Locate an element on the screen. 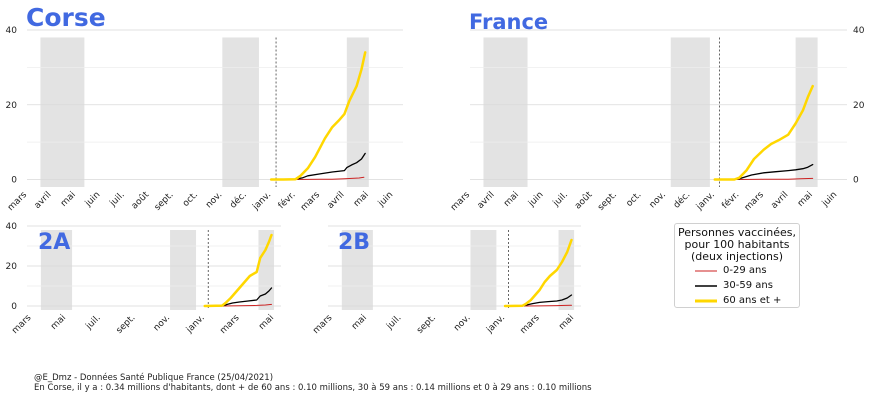 The width and height of the screenshot is (872, 410). ytick-label-corse-40: 40 is located at coordinates (12, 31).